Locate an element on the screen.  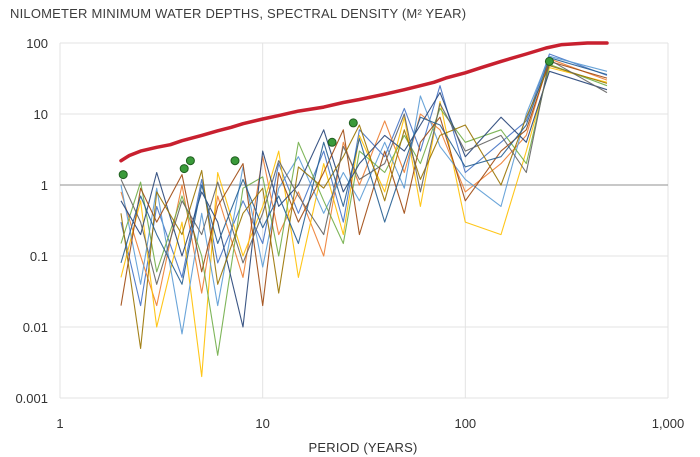
y-tick-label: 0.1 is located at coordinates (39, 256).